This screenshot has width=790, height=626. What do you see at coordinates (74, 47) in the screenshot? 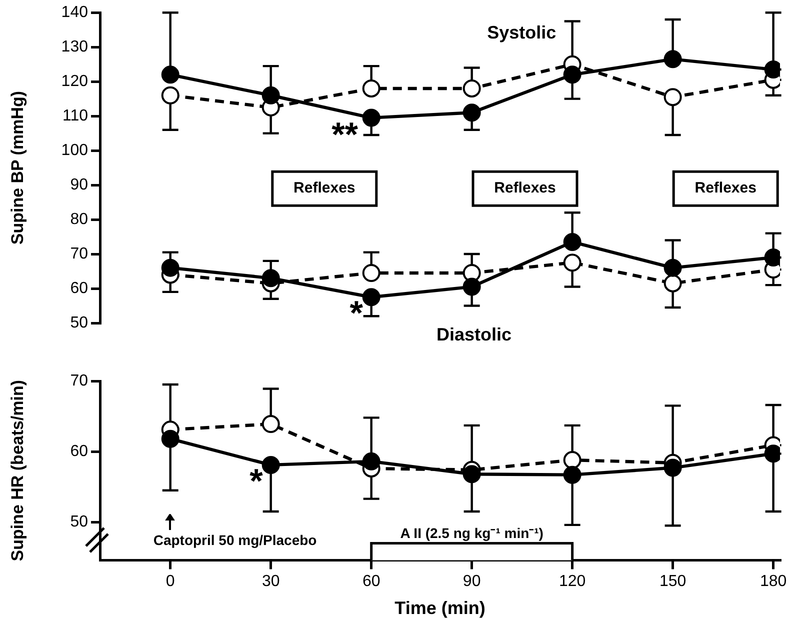
I see `y-tick-label: 130` at bounding box center [74, 47].